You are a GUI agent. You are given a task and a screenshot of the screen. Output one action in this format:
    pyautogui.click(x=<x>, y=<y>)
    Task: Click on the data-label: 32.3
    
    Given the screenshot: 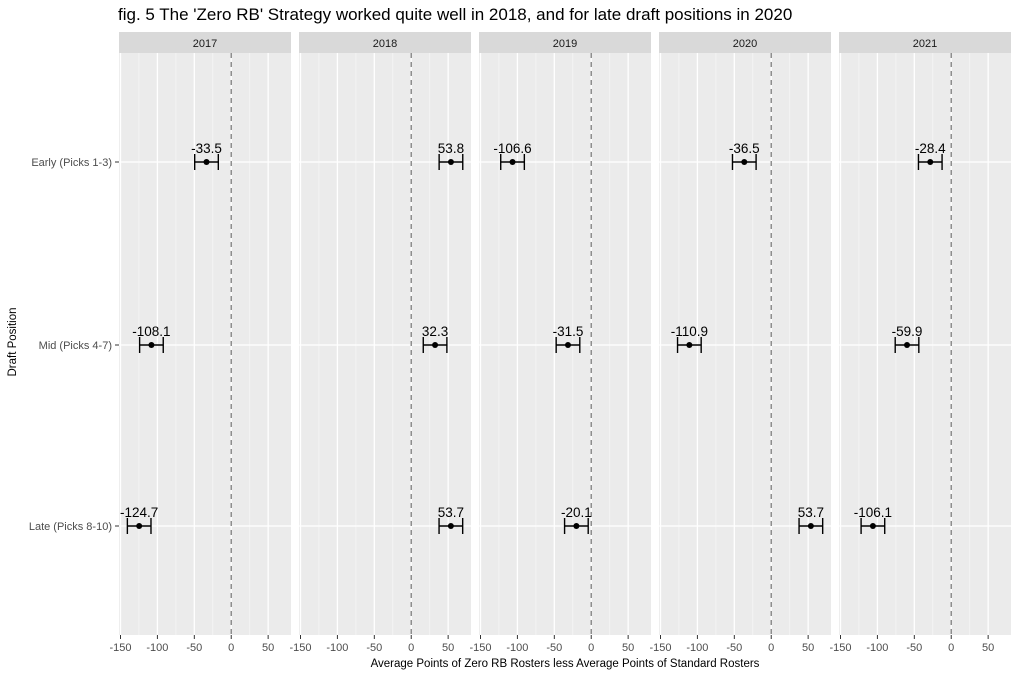 What is the action you would take?
    pyautogui.click(x=435, y=331)
    